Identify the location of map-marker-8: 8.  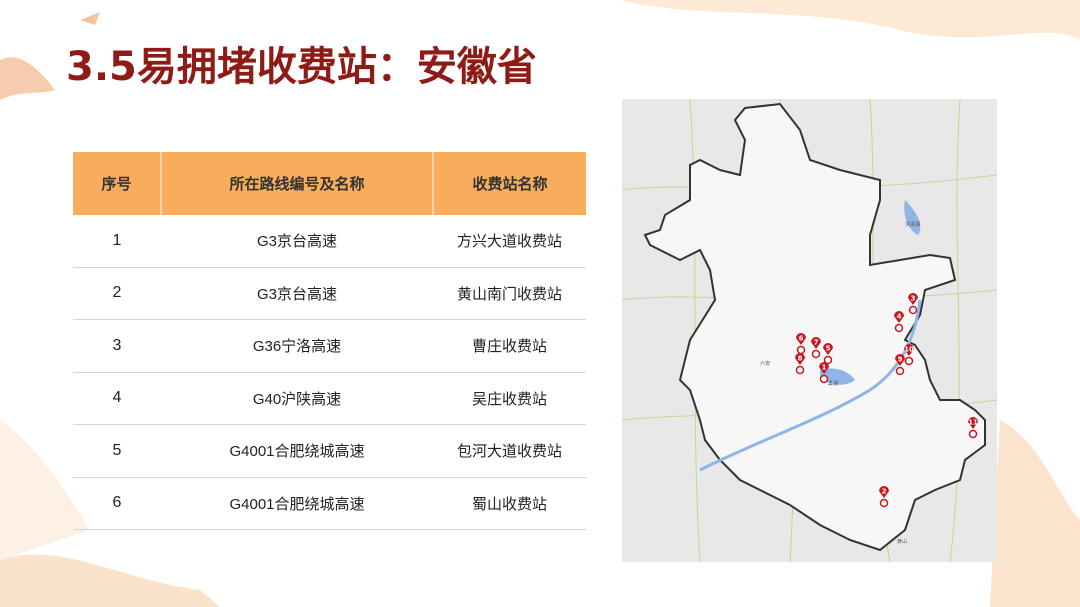
(800, 364).